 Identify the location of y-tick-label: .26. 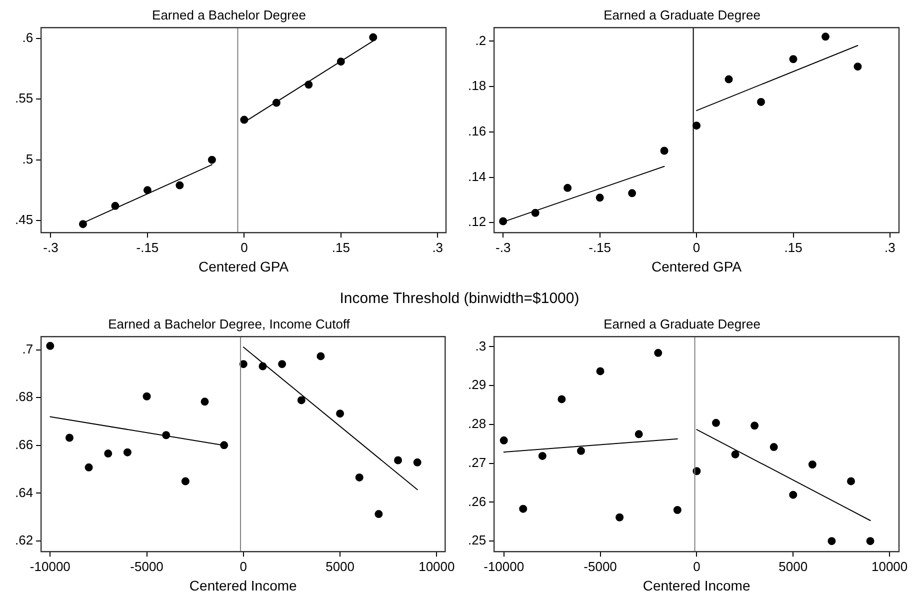
(477, 501).